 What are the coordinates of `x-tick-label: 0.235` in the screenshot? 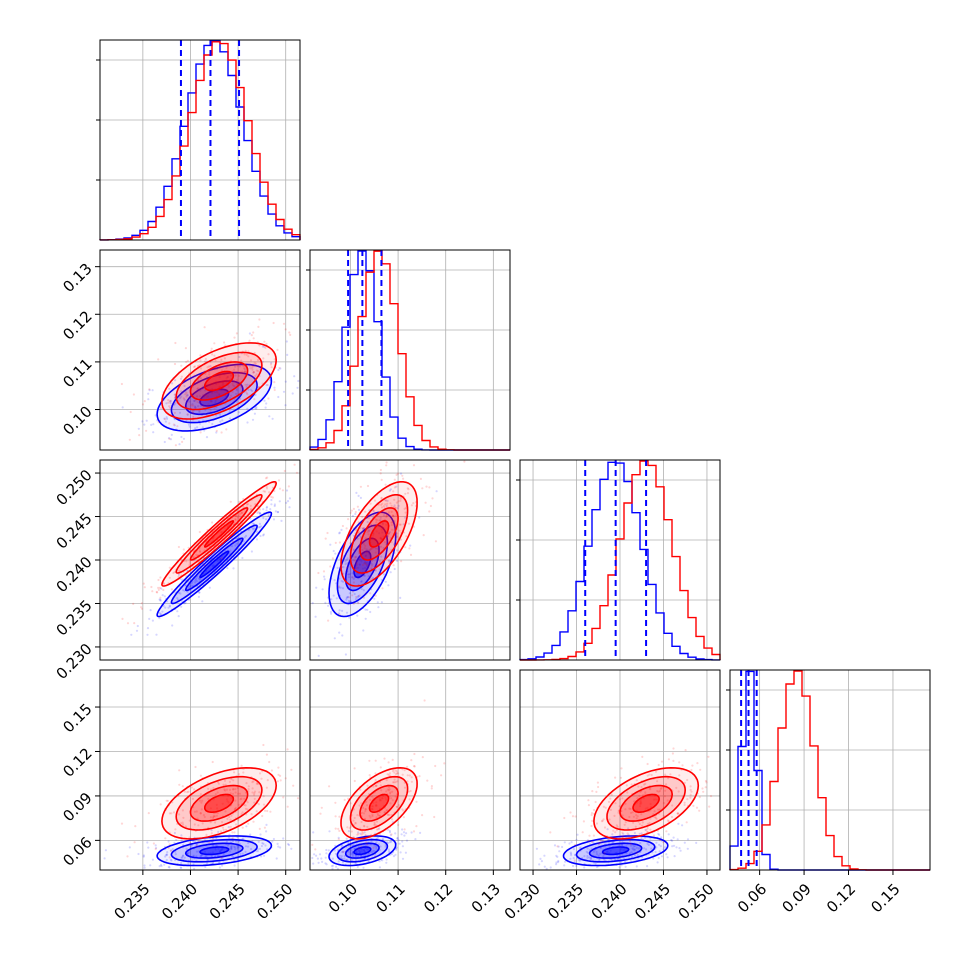 It's located at (132, 901).